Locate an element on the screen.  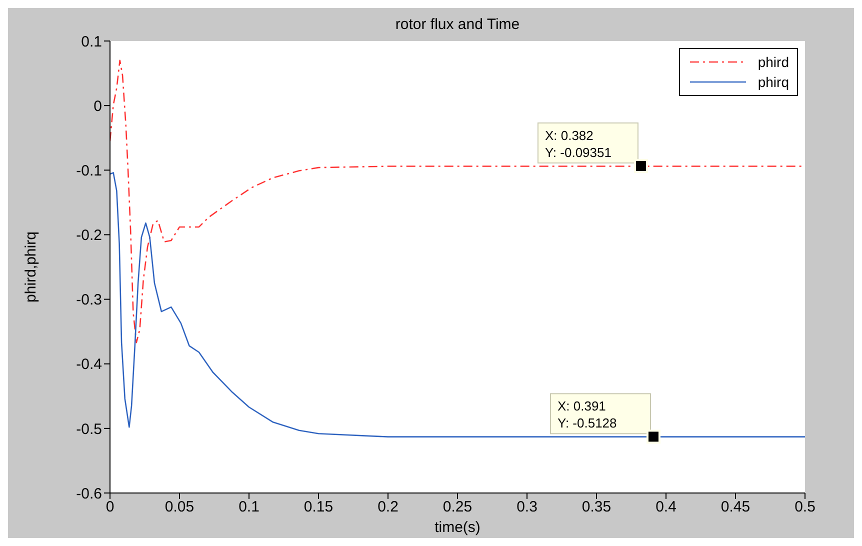
x-tick-label: 0.1 is located at coordinates (249, 507).